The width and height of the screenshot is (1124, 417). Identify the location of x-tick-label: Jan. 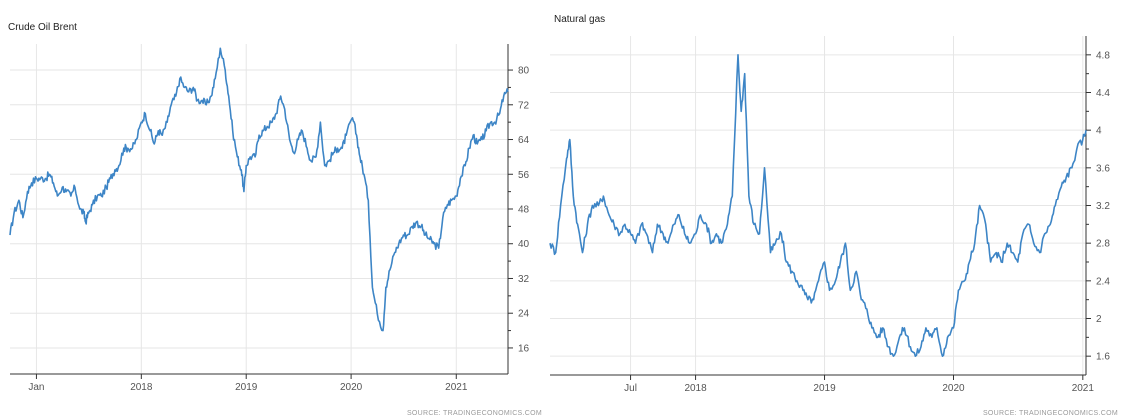
(36, 387).